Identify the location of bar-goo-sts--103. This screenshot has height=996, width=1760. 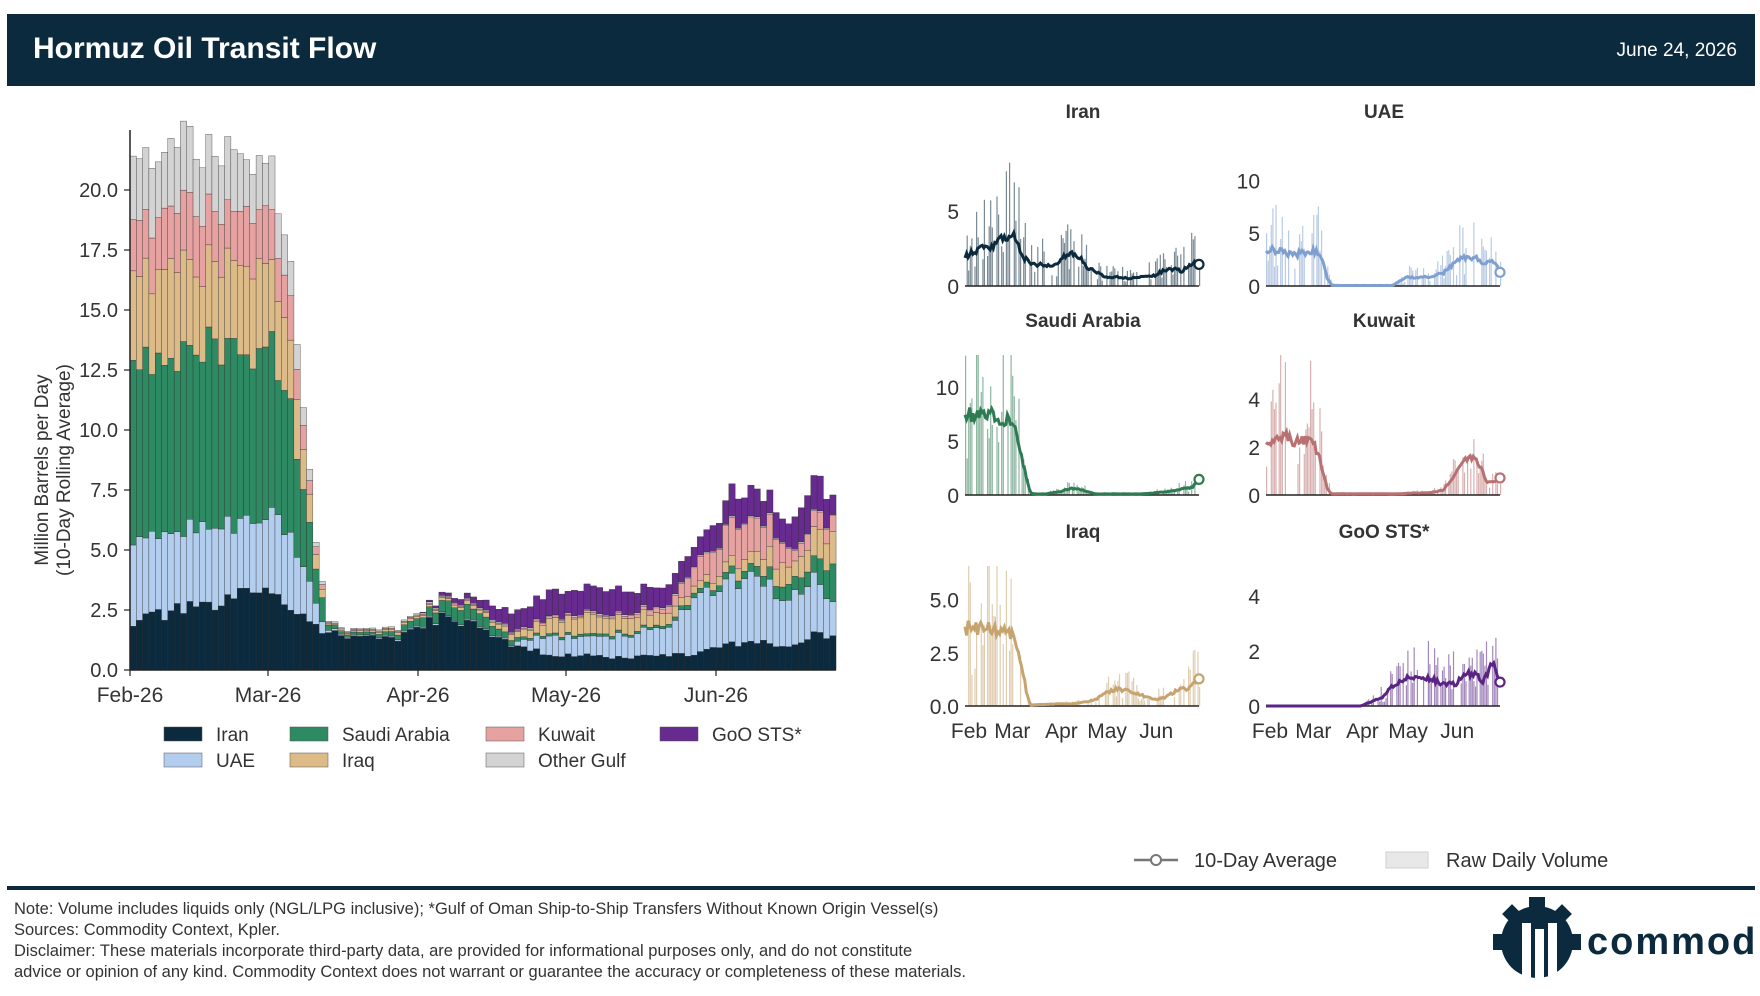
(782, 530).